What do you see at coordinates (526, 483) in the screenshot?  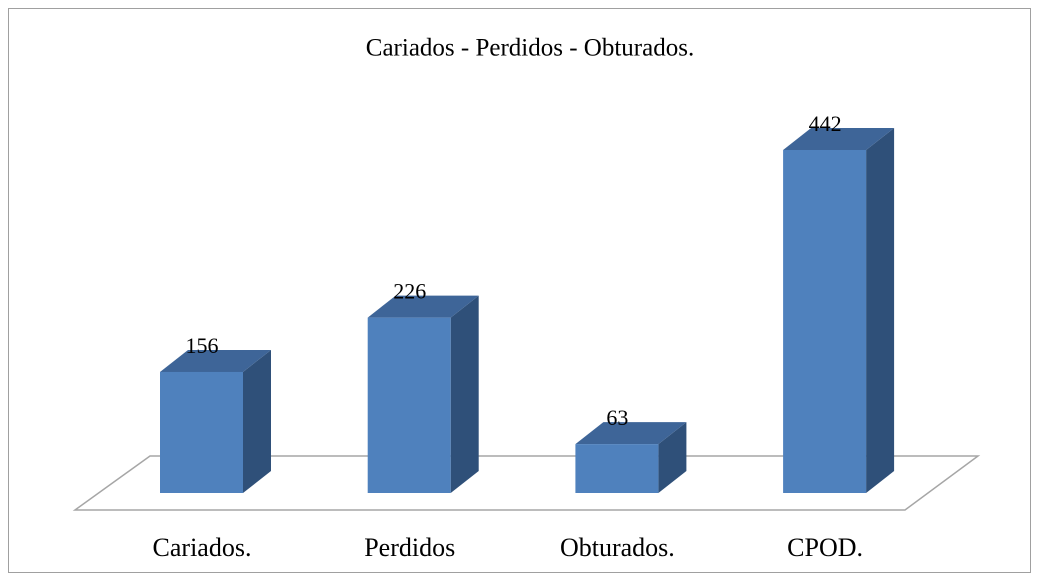 I see `floor` at bounding box center [526, 483].